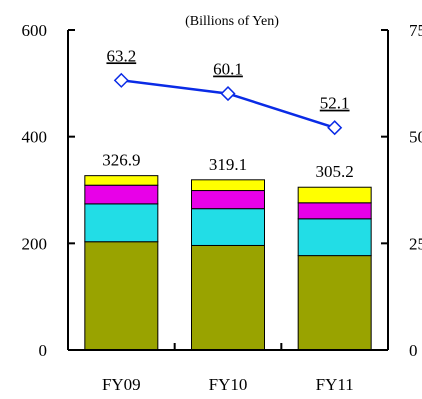 This screenshot has width=422, height=399. What do you see at coordinates (232, 21) in the screenshot?
I see `unit-label: (Billions of Yen)` at bounding box center [232, 21].